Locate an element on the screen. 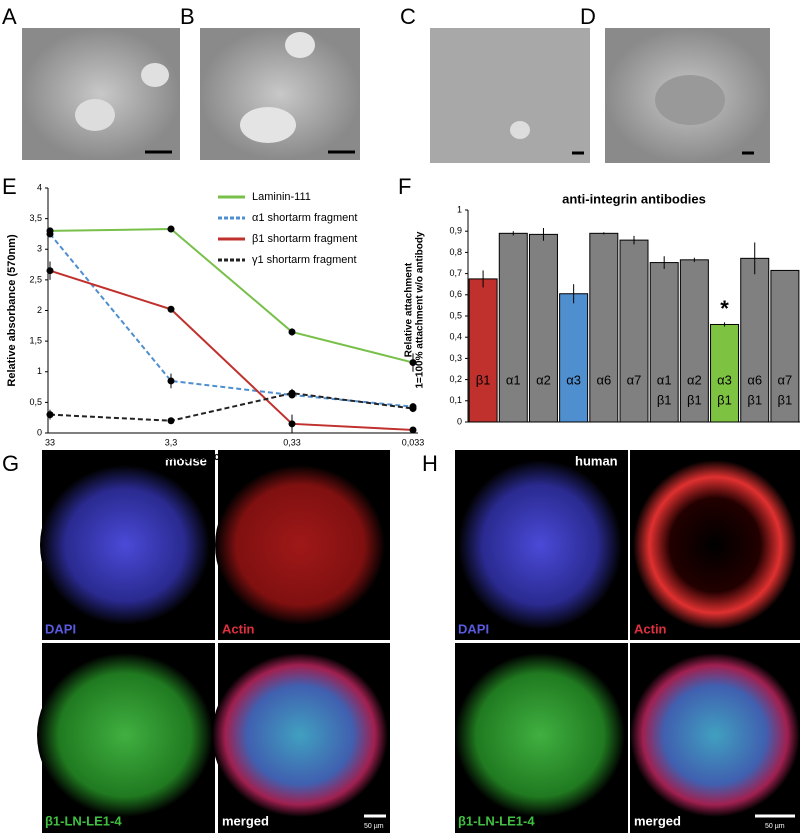 Image resolution: width=810 pixels, height=835 pixels. y-tick-label: 0,4 is located at coordinates (455, 337).